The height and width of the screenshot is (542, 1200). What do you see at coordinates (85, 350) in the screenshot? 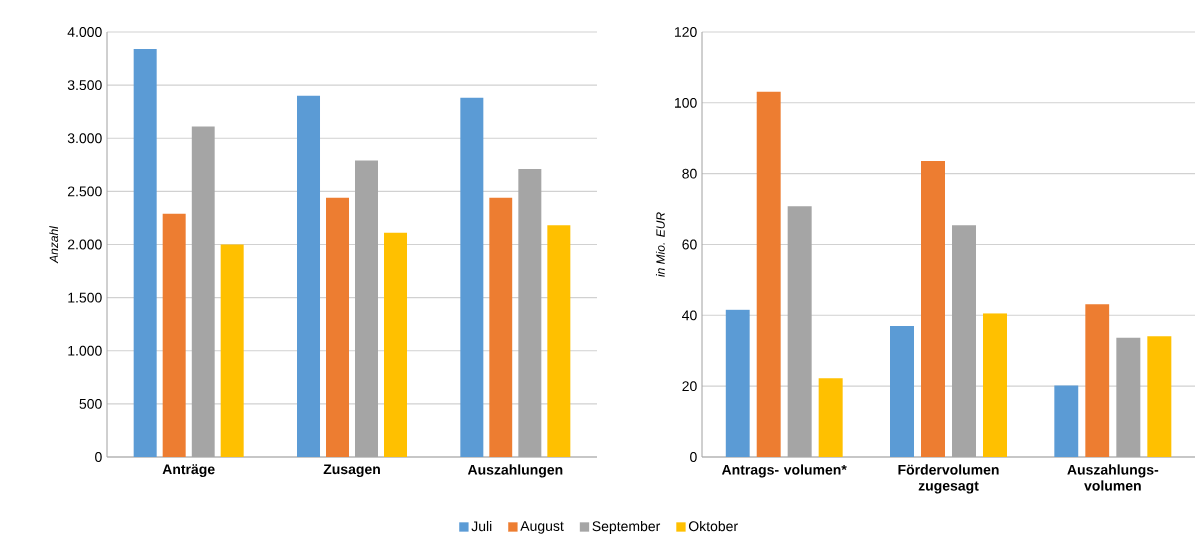
I see `y-tick-label: 1.000` at bounding box center [85, 350].